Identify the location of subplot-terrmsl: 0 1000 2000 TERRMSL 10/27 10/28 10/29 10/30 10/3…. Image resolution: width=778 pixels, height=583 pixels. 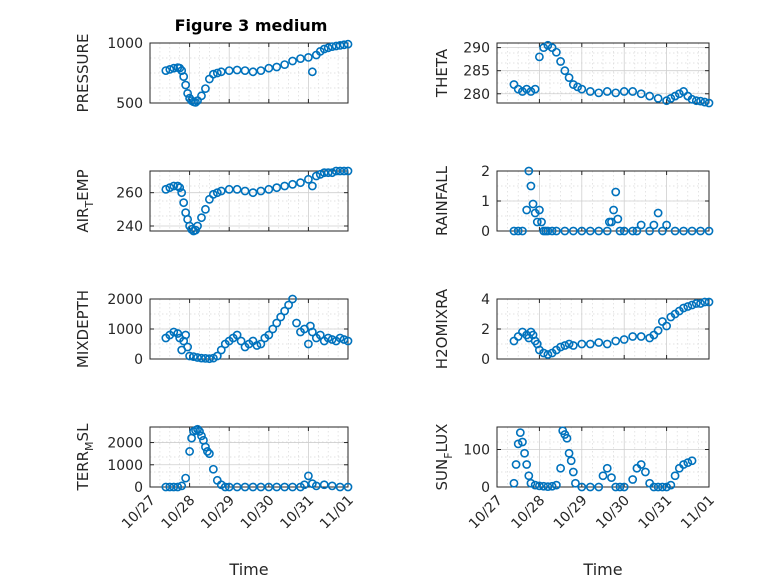
(215, 501).